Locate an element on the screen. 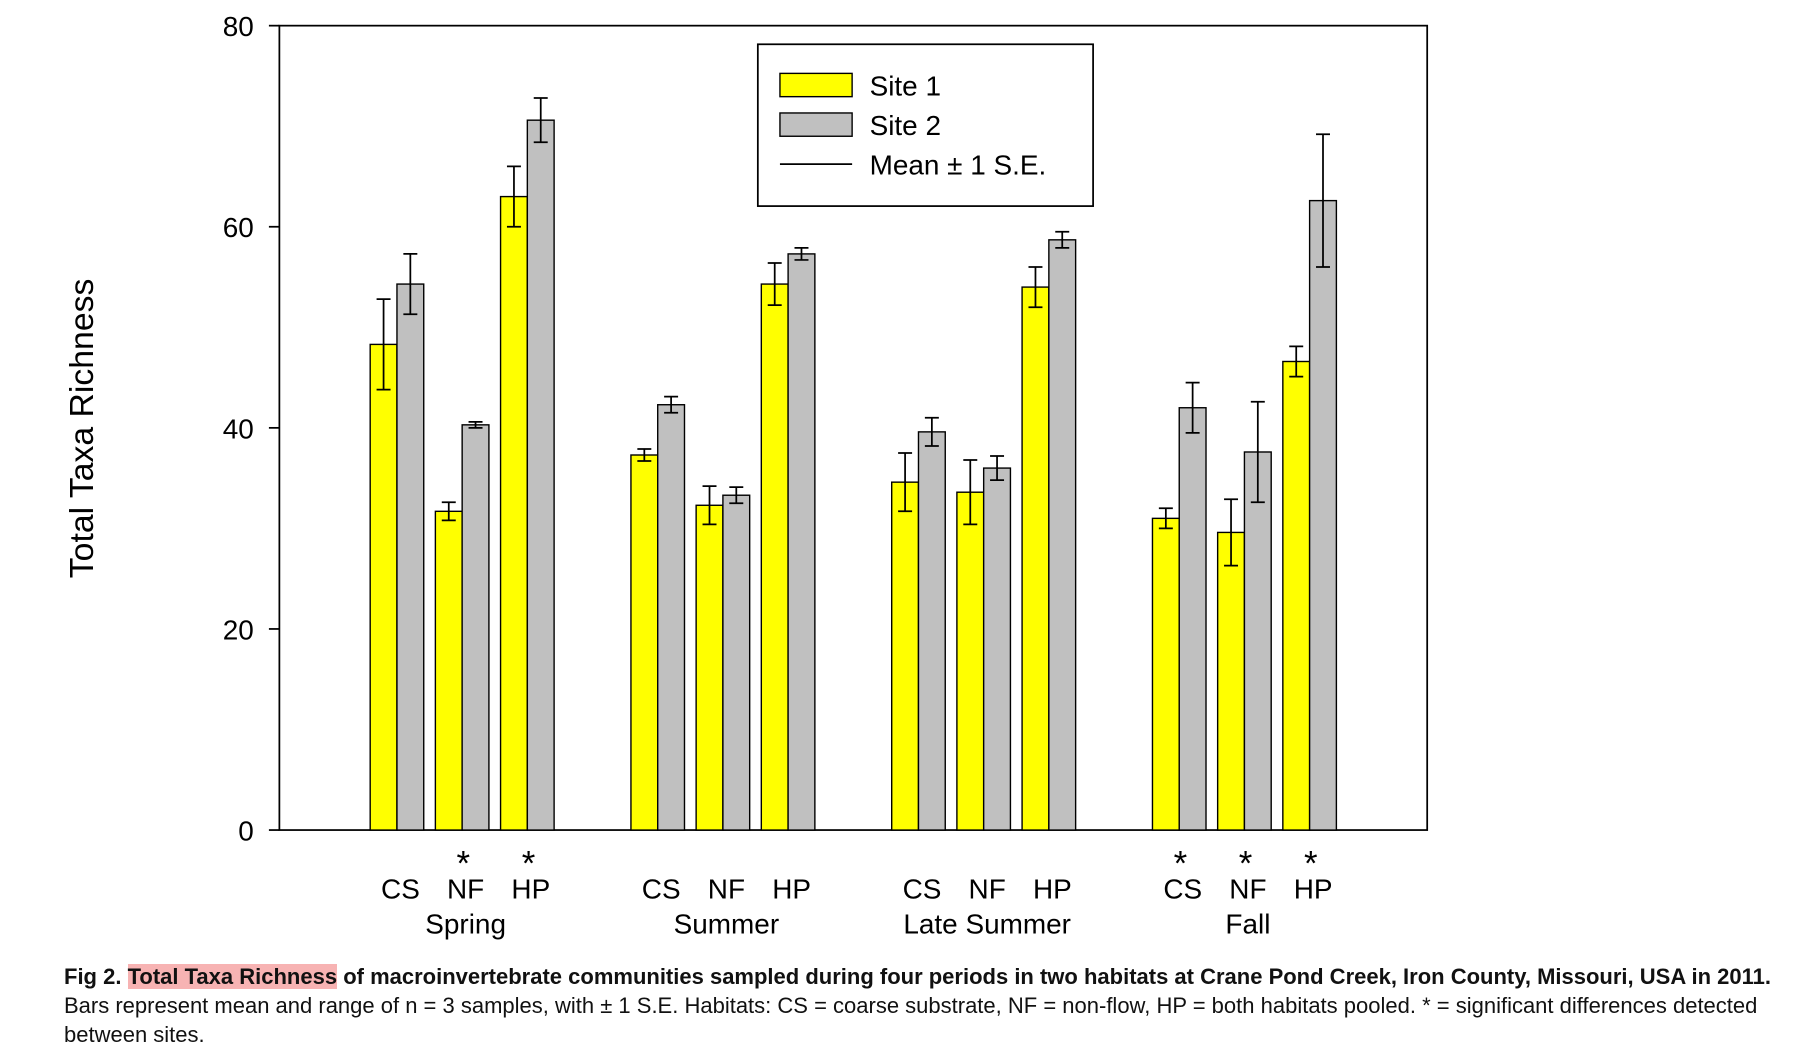 This screenshot has width=1816, height=1050. y-tick-label: 60 is located at coordinates (238, 227).